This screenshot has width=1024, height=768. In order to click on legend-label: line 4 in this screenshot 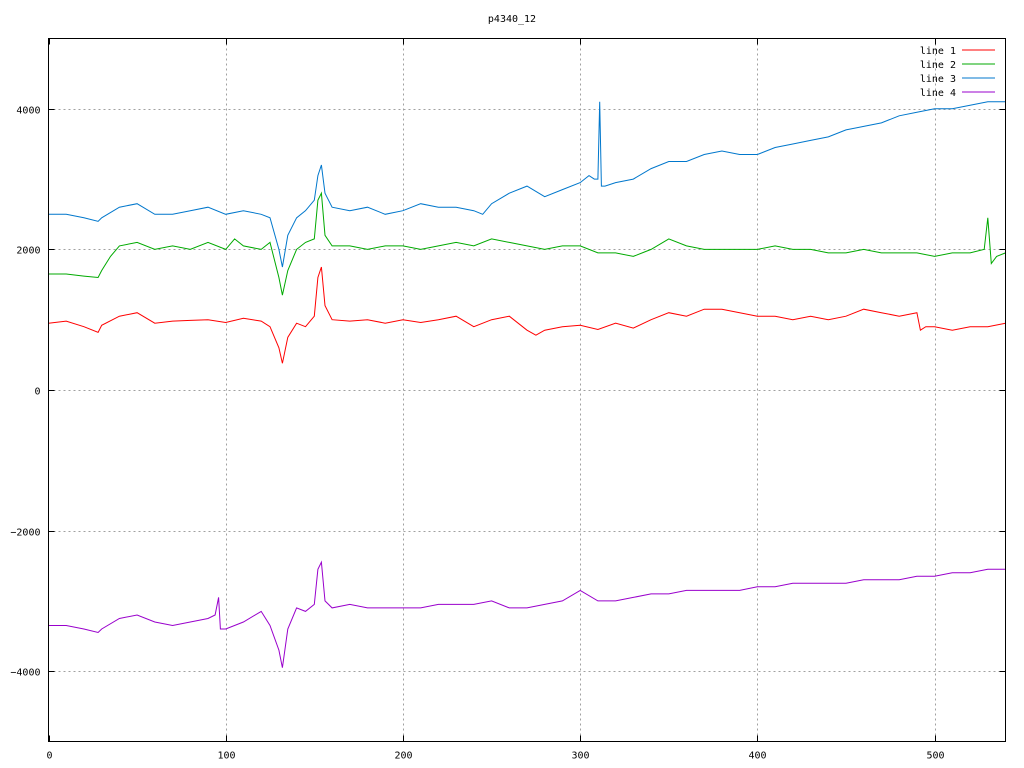, I will do `click(938, 93)`.